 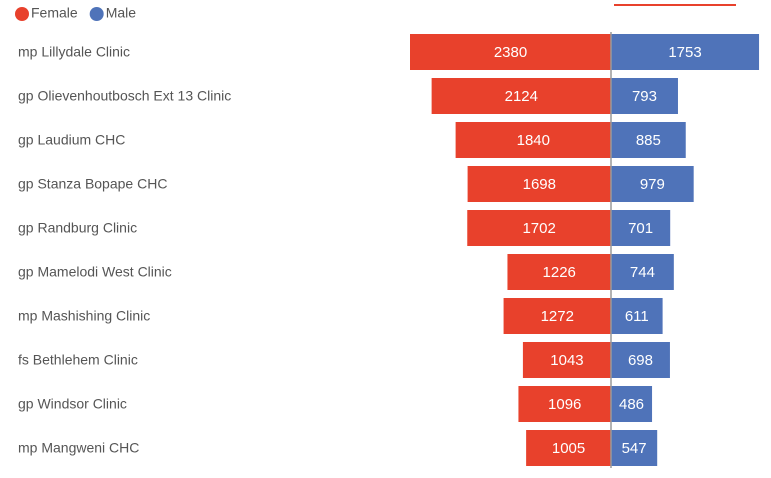 I want to click on data-label: 1005, so click(x=568, y=448).